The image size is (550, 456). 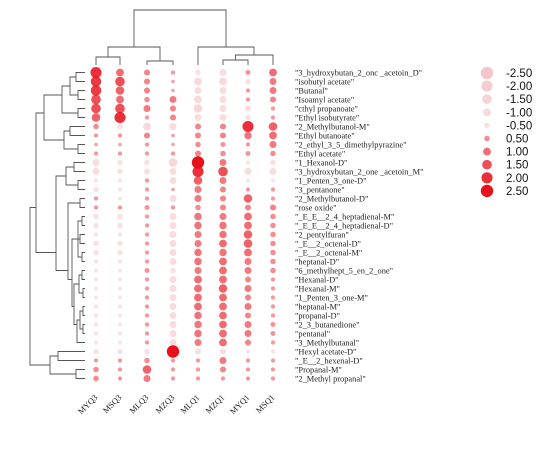 I want to click on column-dendrogram, so click(x=184, y=37).